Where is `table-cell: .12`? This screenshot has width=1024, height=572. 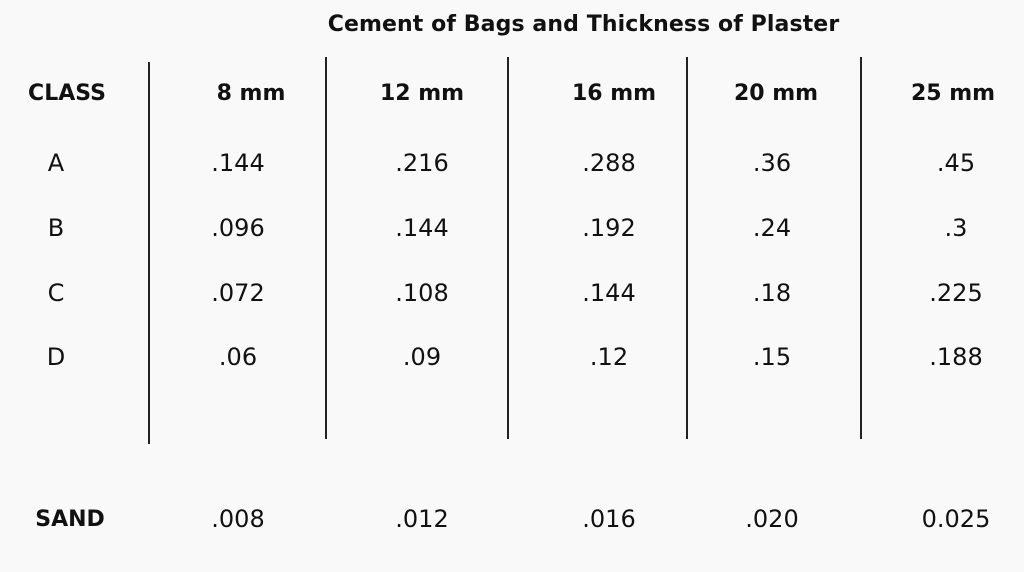 table-cell: .12 is located at coordinates (609, 357).